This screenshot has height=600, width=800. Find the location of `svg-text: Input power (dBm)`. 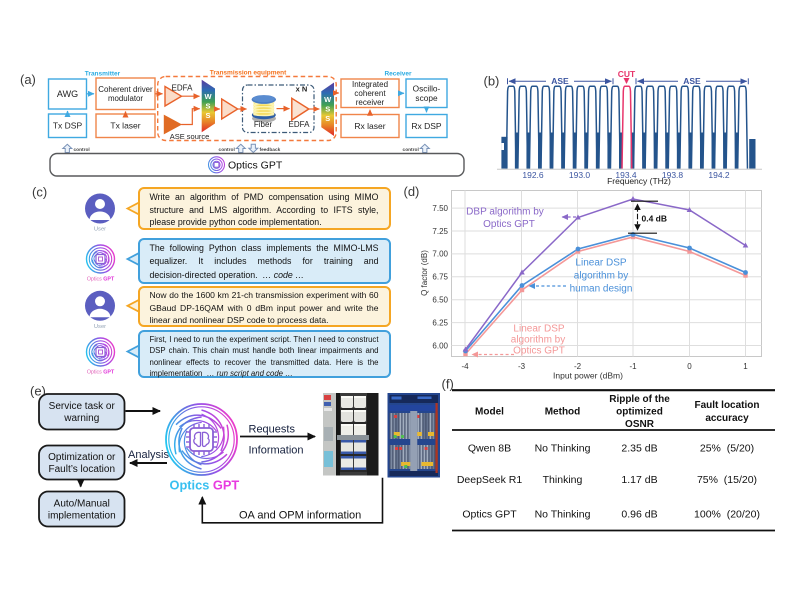

svg-text: Input power (dBm) is located at coordinates (588, 376).